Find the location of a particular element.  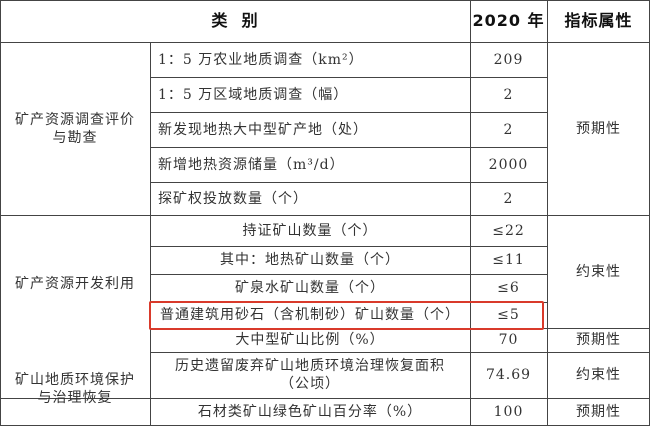

highlight-box is located at coordinates (346, 315).